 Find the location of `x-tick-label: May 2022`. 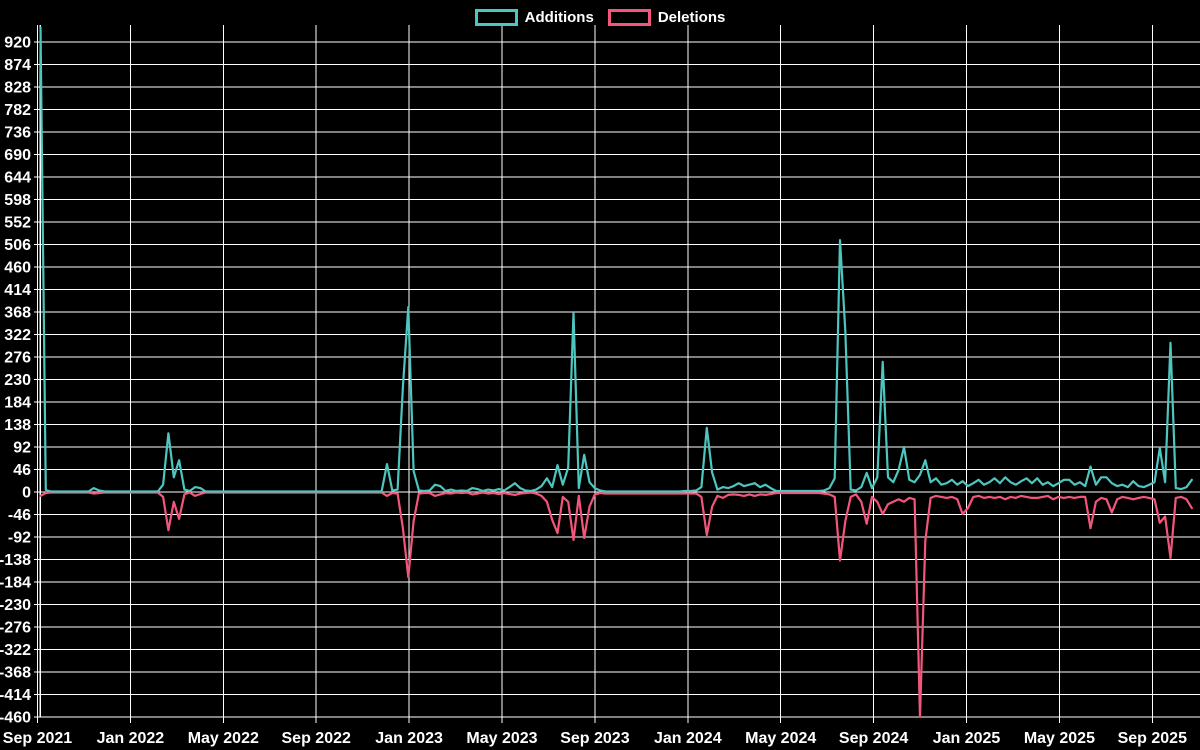

x-tick-label: May 2022 is located at coordinates (223, 738).